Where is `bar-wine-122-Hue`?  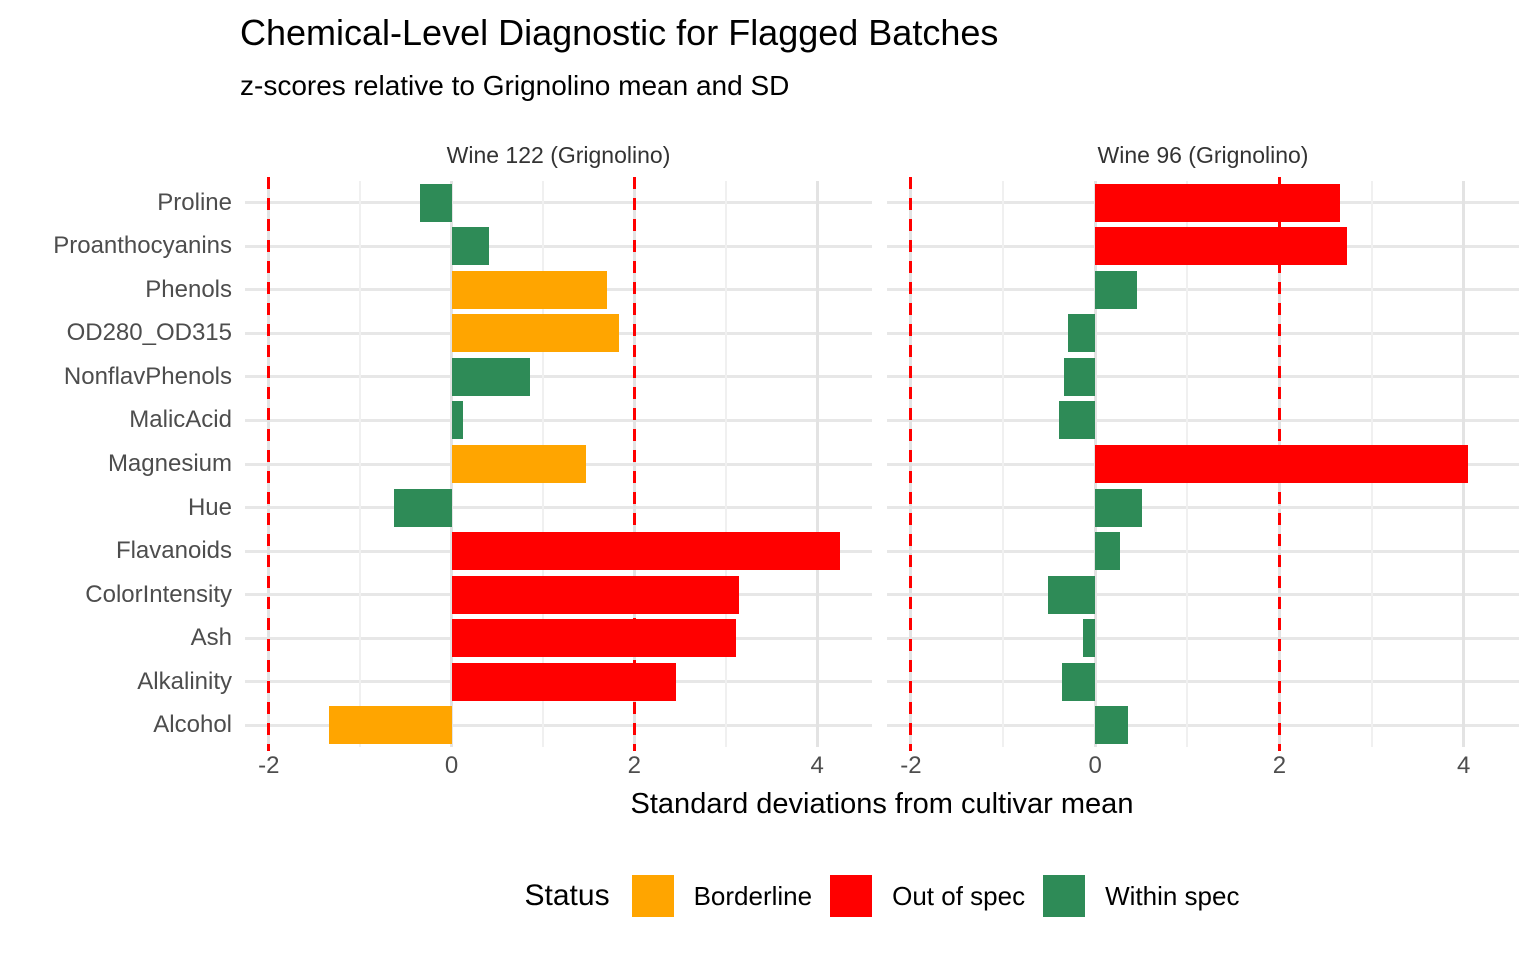
bar-wine-122-Hue is located at coordinates (422, 507).